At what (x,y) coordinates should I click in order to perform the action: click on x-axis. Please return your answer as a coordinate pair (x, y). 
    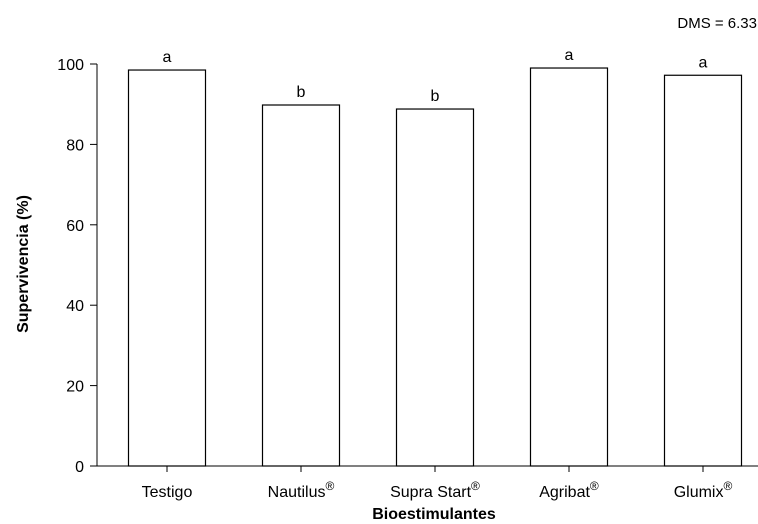
    Looking at the image, I should click on (427, 468).